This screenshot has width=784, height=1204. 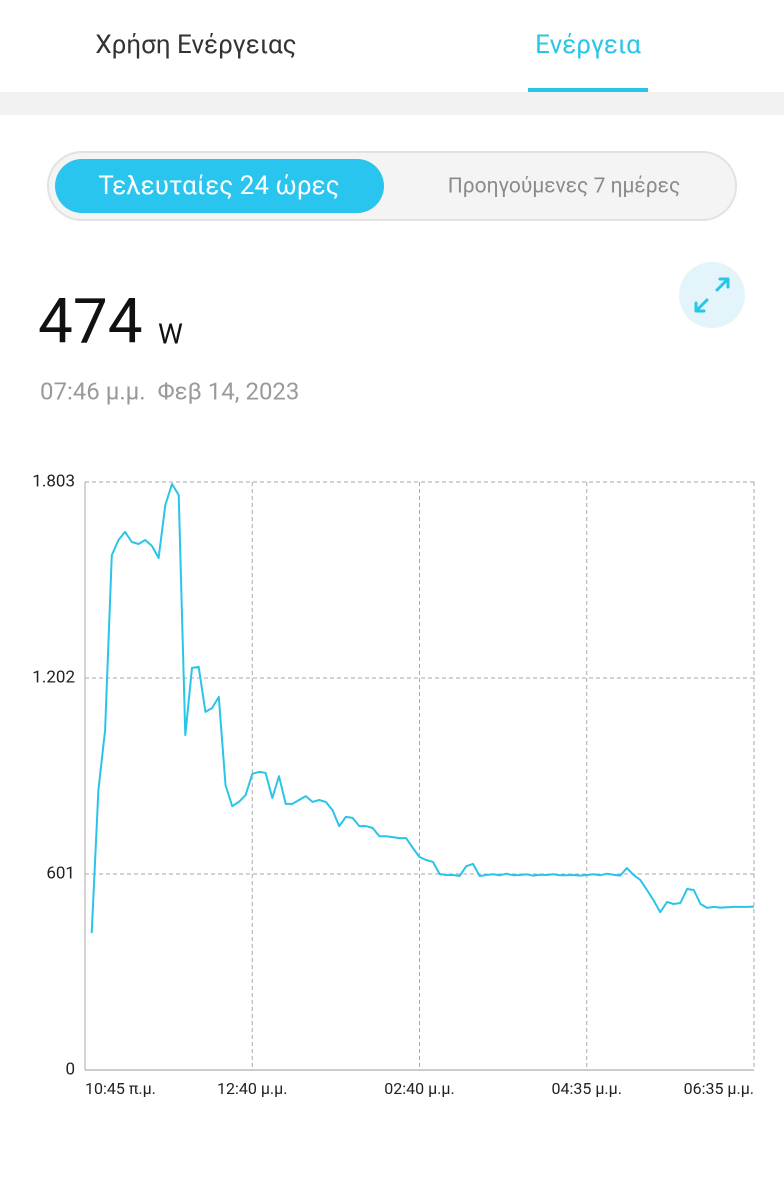 I want to click on y-tick-label: 601, so click(x=60, y=873).